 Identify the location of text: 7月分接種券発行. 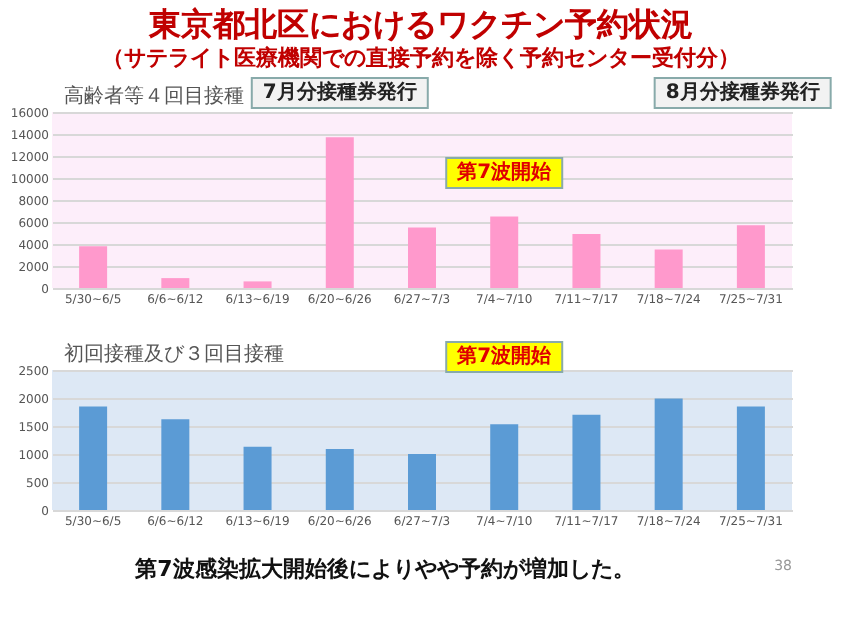
(339, 92).